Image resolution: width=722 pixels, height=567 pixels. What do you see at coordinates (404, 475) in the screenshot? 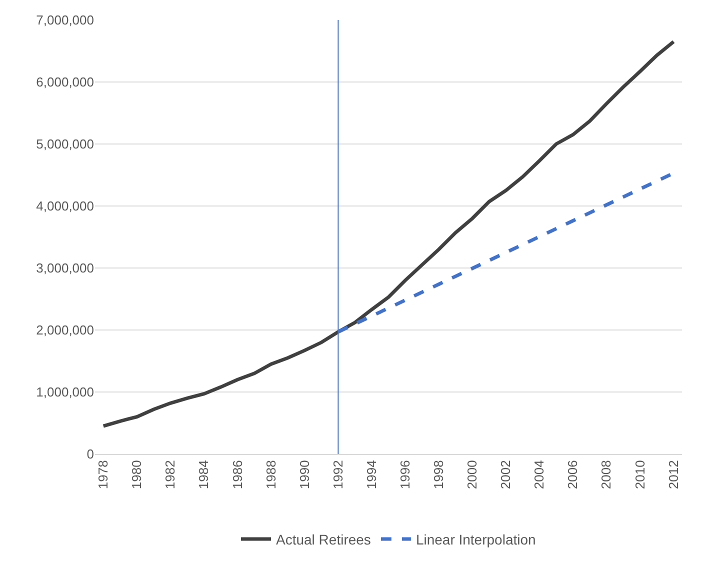
I see `x-tick-label: 1996` at bounding box center [404, 475].